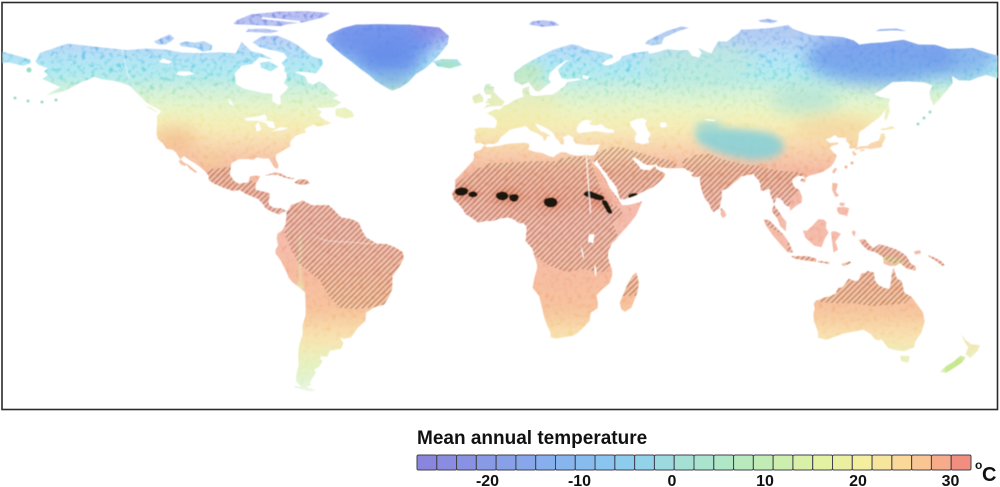  Describe the element at coordinates (951, 480) in the screenshot. I see `svg-text: 30` at that location.